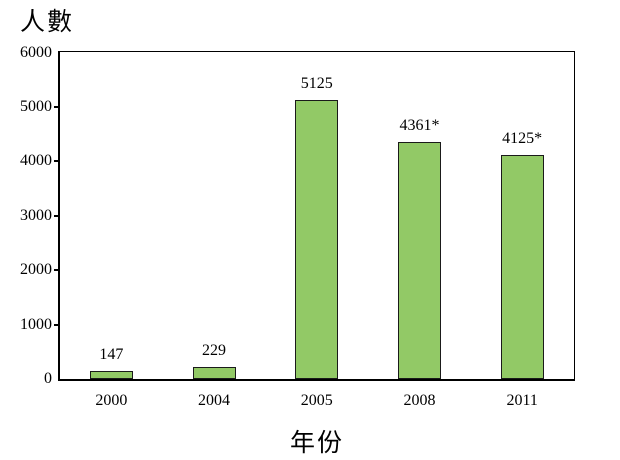 This screenshot has height=460, width=620. Describe the element at coordinates (111, 355) in the screenshot. I see `bar-value-label: 147` at that location.